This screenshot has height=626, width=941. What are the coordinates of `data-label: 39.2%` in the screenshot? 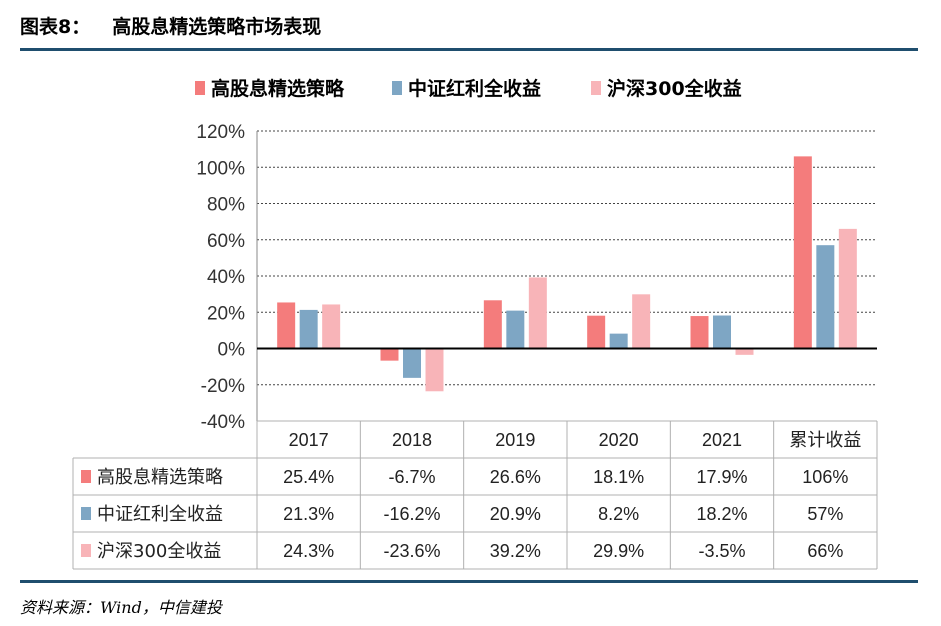 It's located at (515, 551).